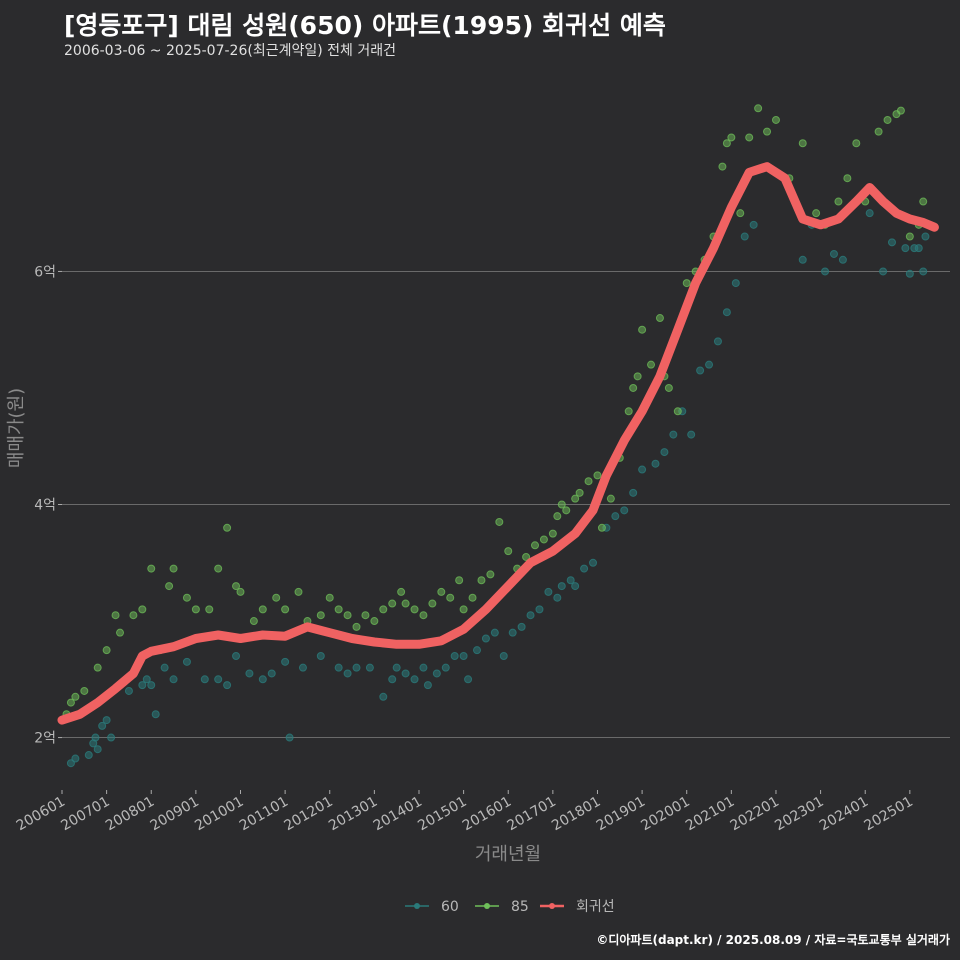  What do you see at coordinates (520, 907) in the screenshot?
I see `legend-label: 85` at bounding box center [520, 907].